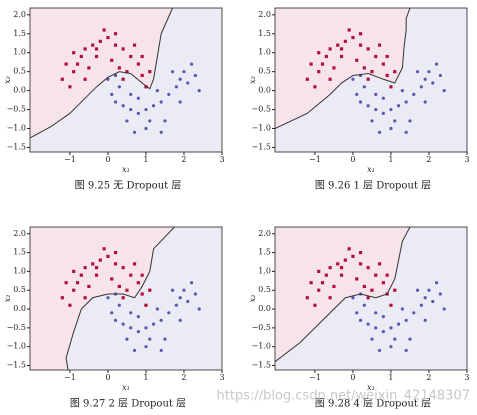 This screenshot has height=415, width=477. What do you see at coordinates (343, 295) in the screenshot?
I see `decision-boundary` at bounding box center [343, 295].